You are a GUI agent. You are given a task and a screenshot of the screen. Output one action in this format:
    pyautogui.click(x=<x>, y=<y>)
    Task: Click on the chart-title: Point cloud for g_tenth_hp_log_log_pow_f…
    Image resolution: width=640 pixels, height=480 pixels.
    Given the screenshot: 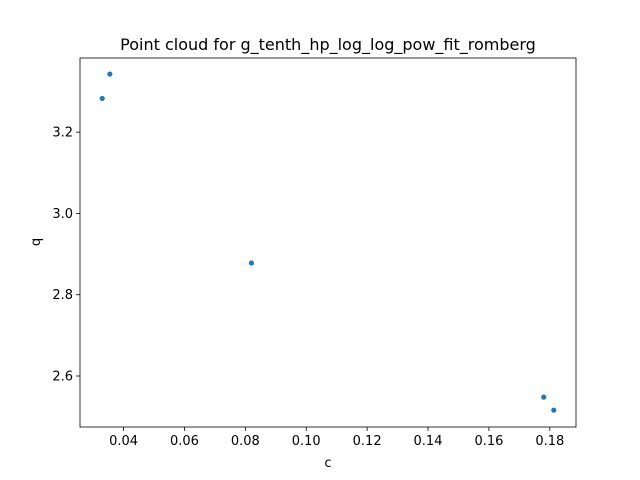 What is the action you would take?
    pyautogui.click(x=328, y=45)
    